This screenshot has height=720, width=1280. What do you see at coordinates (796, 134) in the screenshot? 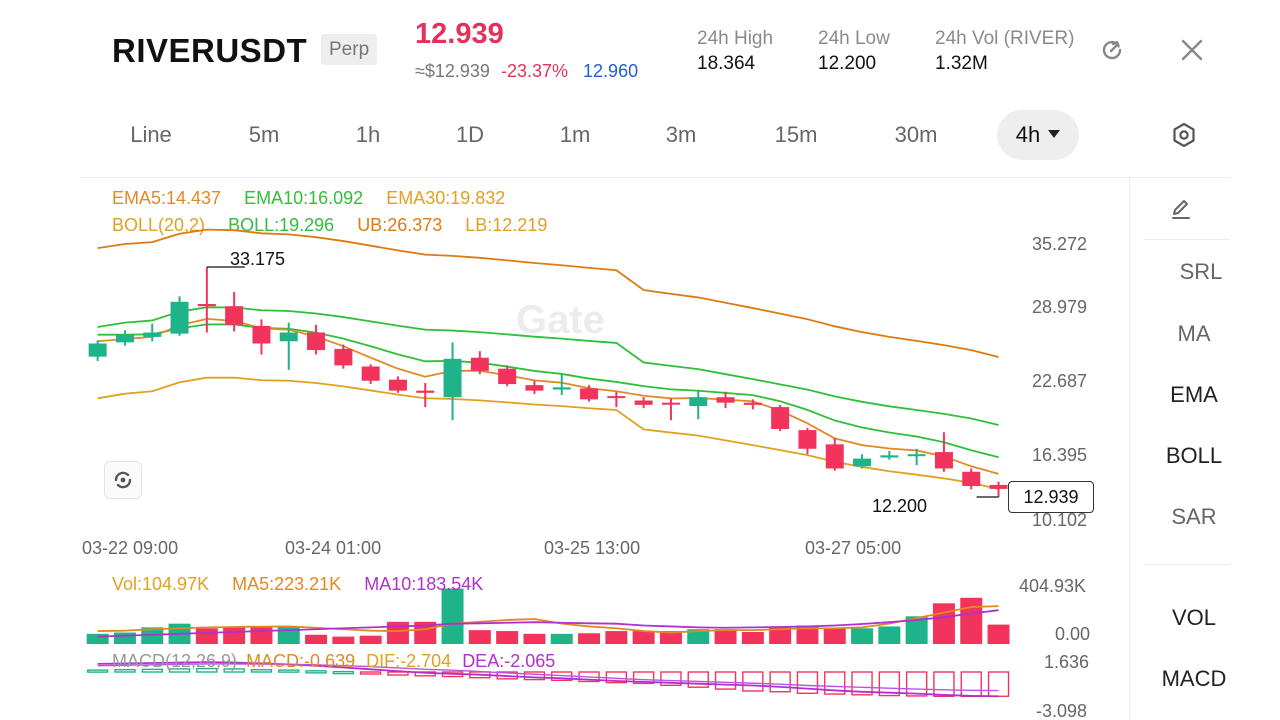
I see `tf-15m: 15m` at bounding box center [796, 134].